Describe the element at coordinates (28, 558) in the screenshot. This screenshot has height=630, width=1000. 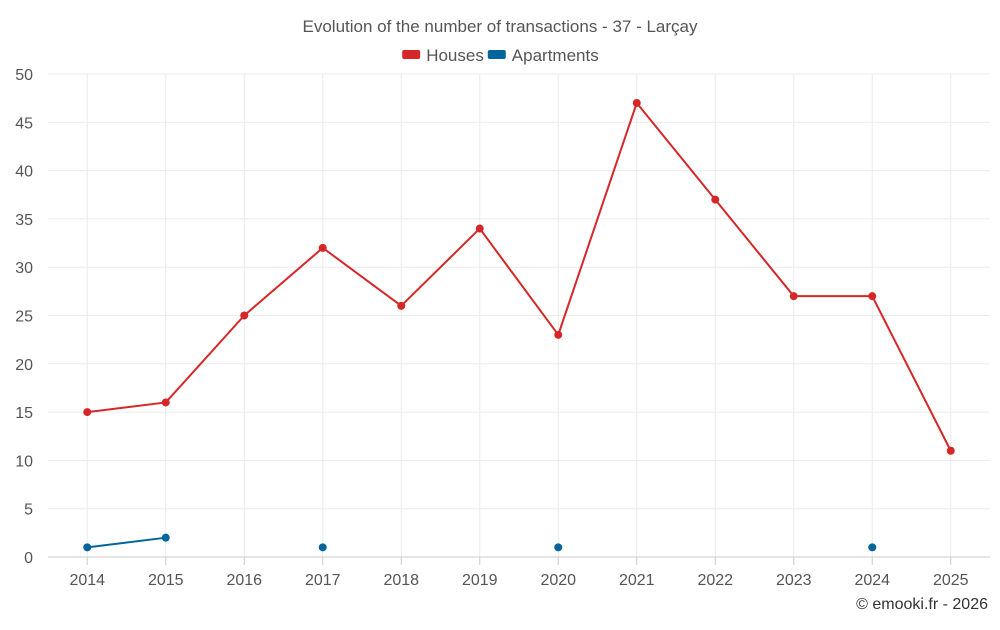
I see `y-tick-label: 0` at that location.